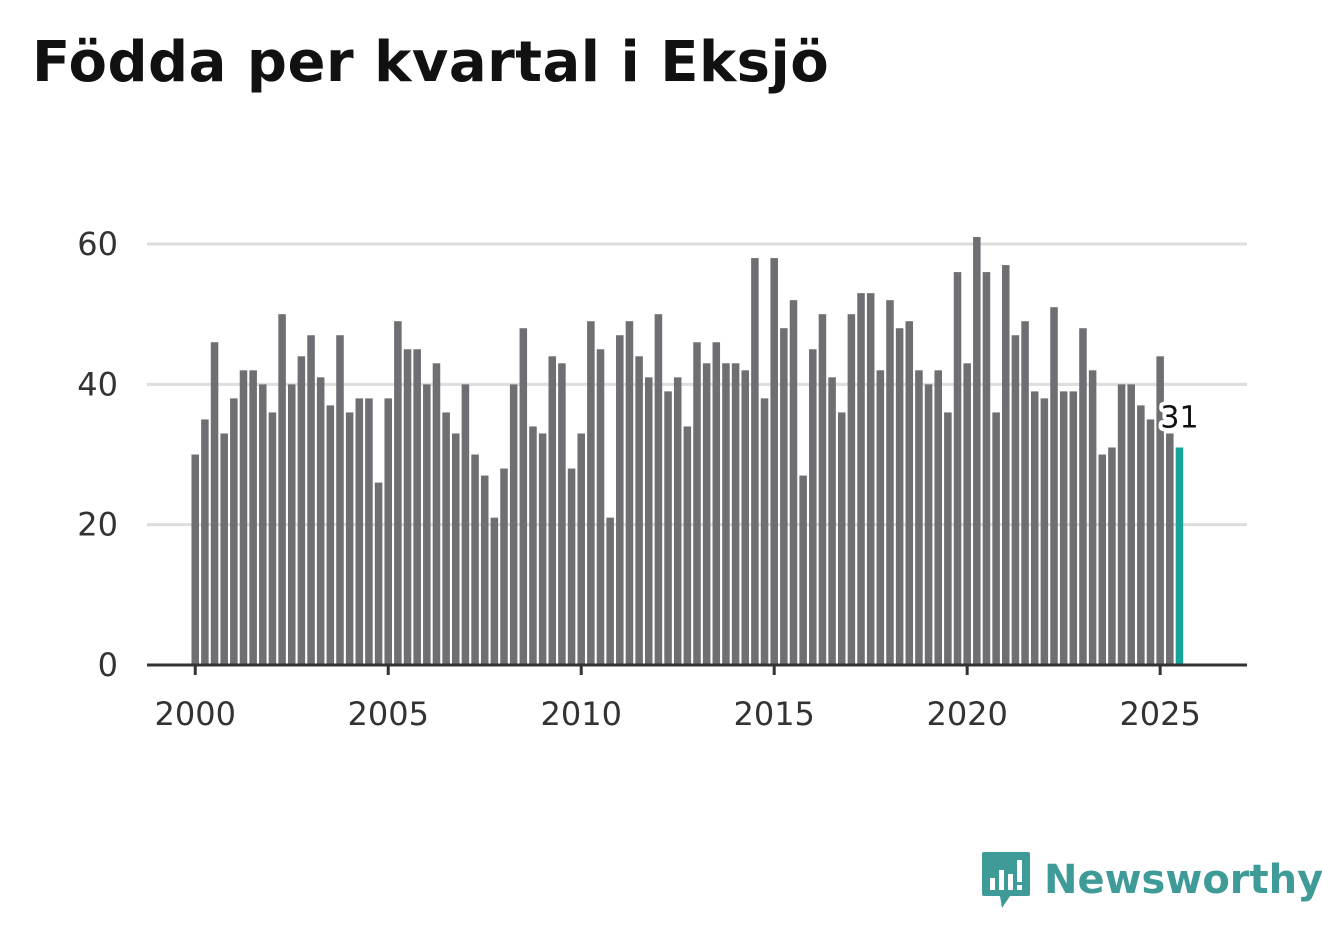 This screenshot has width=1322, height=939. What do you see at coordinates (108, 665) in the screenshot?
I see `y-tick-label: 0` at bounding box center [108, 665].